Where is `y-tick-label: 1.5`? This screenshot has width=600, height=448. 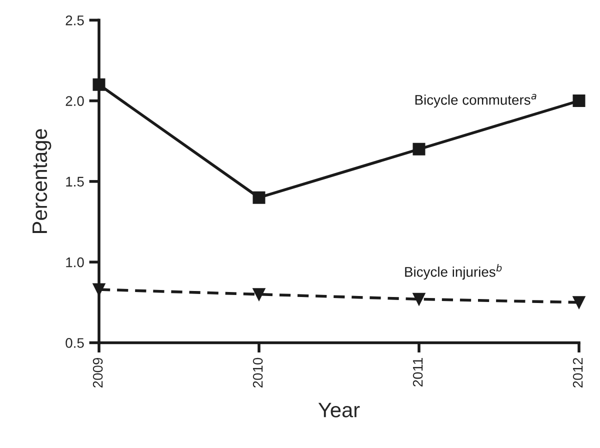 y-tick-label: 1.5 is located at coordinates (75, 181).